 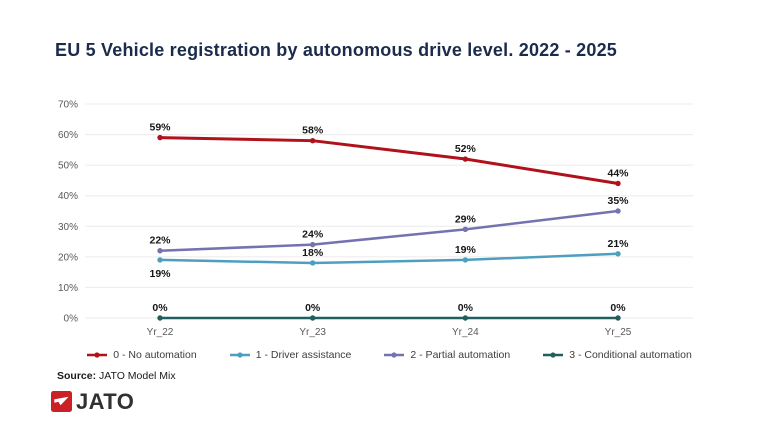 I want to click on y-axis-tick-label: 70%, so click(x=68, y=105).